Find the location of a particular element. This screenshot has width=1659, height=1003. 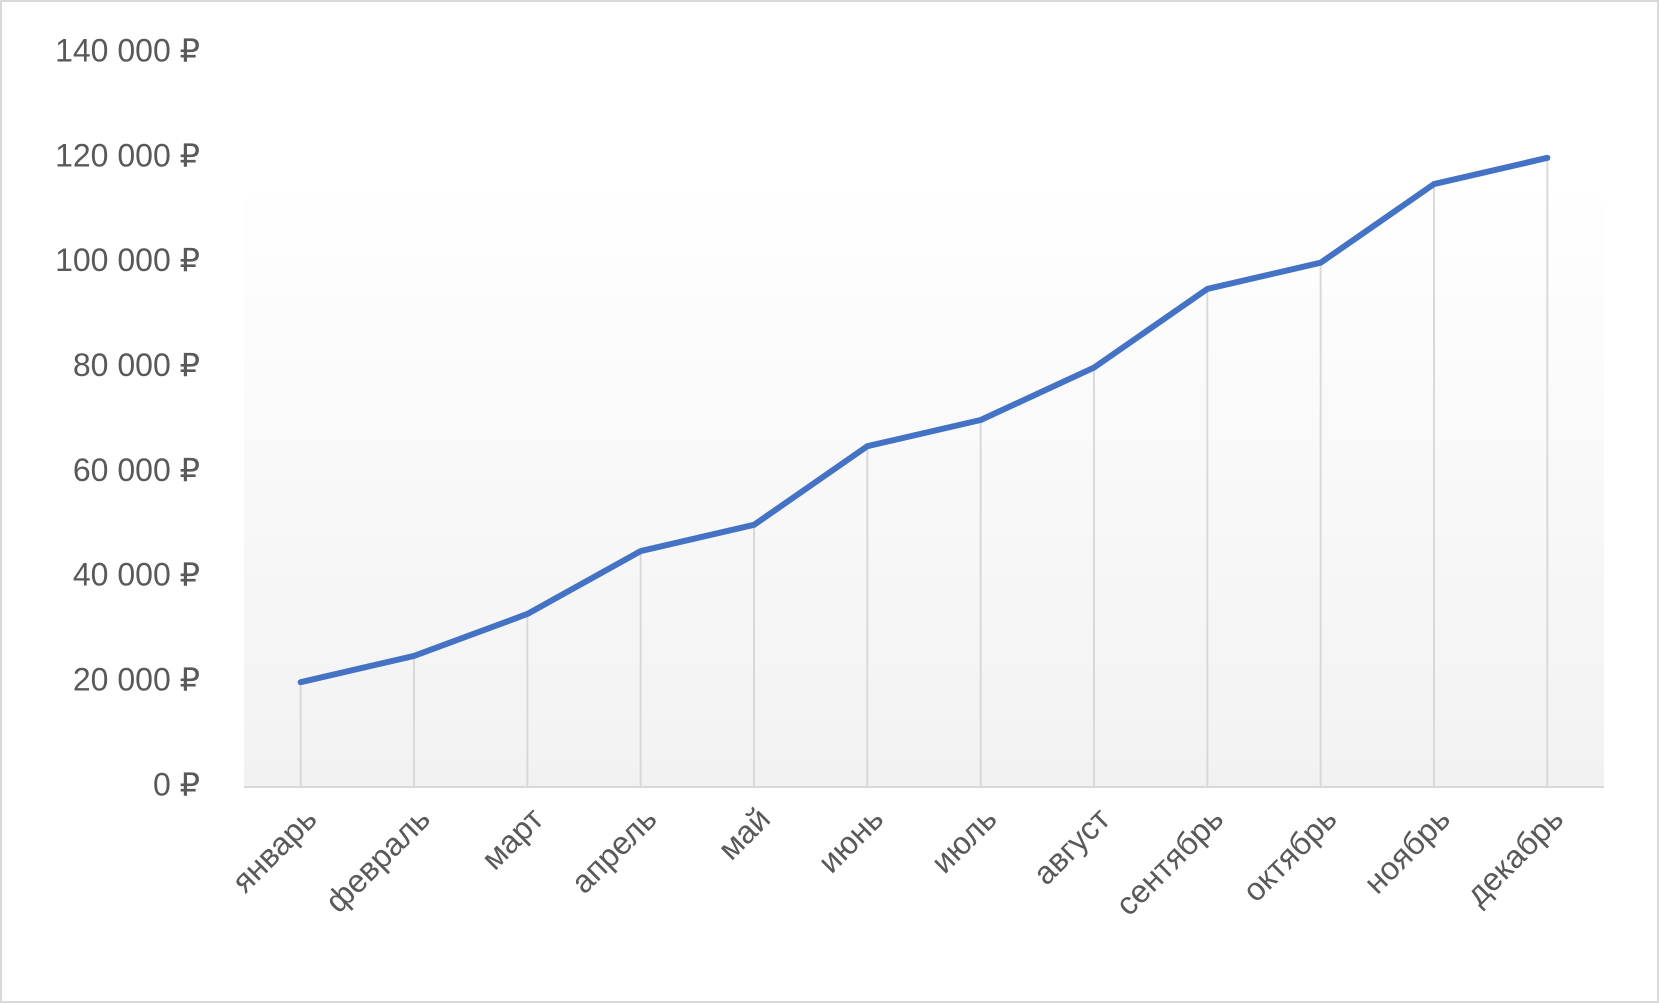

y-tick-label: 60 000 ₽ is located at coordinates (136, 470).